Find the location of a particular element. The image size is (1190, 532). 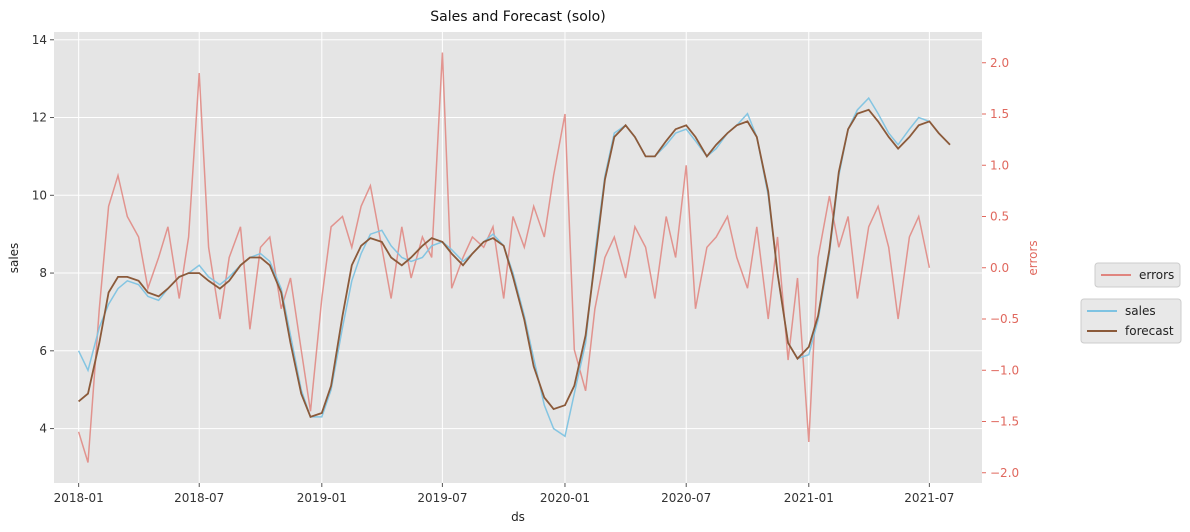

y-tick-label: 4 is located at coordinates (43, 429).